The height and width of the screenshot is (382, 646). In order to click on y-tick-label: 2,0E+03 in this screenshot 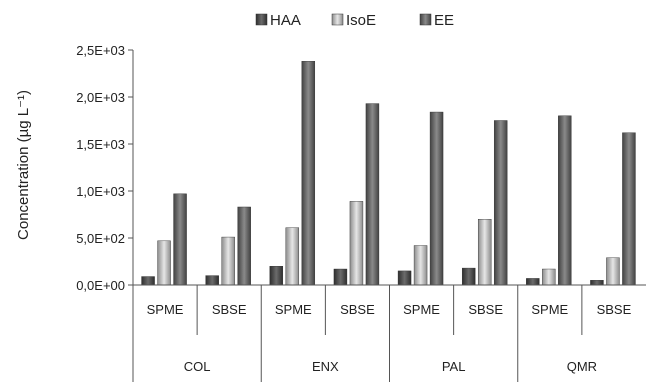, I will do `click(100, 97)`.